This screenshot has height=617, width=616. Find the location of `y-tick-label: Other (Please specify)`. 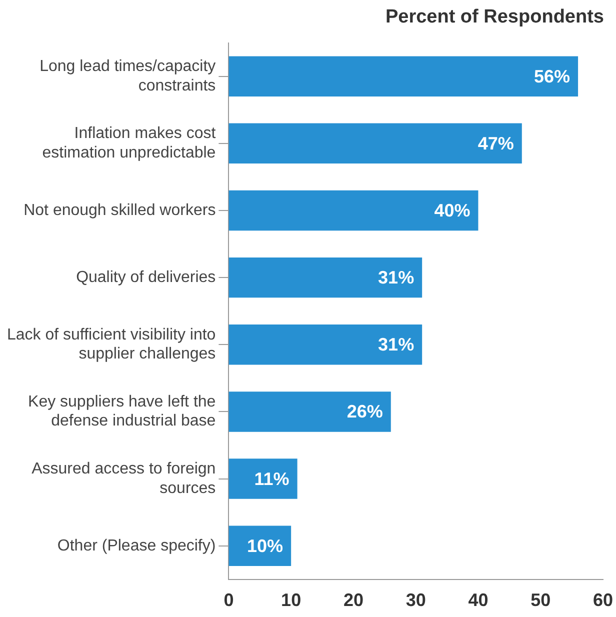

y-tick-label: Other (Please specify) is located at coordinates (136, 545).